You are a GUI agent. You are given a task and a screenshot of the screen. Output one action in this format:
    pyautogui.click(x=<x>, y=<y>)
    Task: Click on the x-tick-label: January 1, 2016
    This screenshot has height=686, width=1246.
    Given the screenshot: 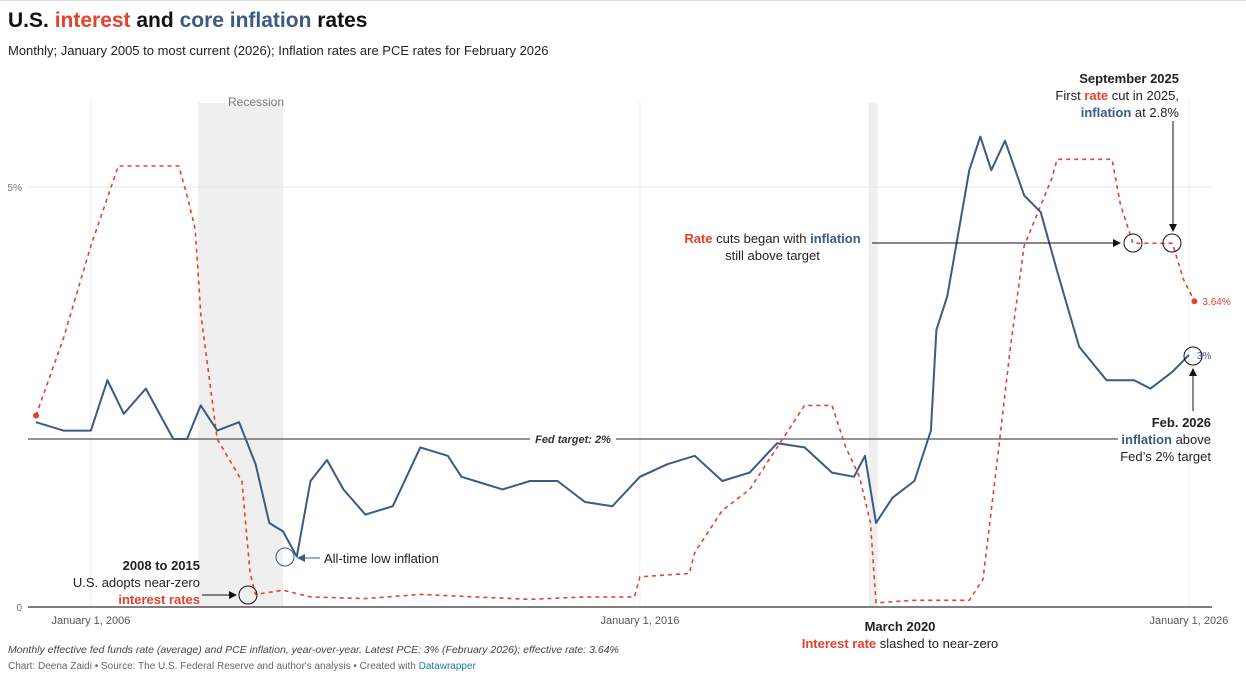 What is the action you would take?
    pyautogui.click(x=639, y=621)
    